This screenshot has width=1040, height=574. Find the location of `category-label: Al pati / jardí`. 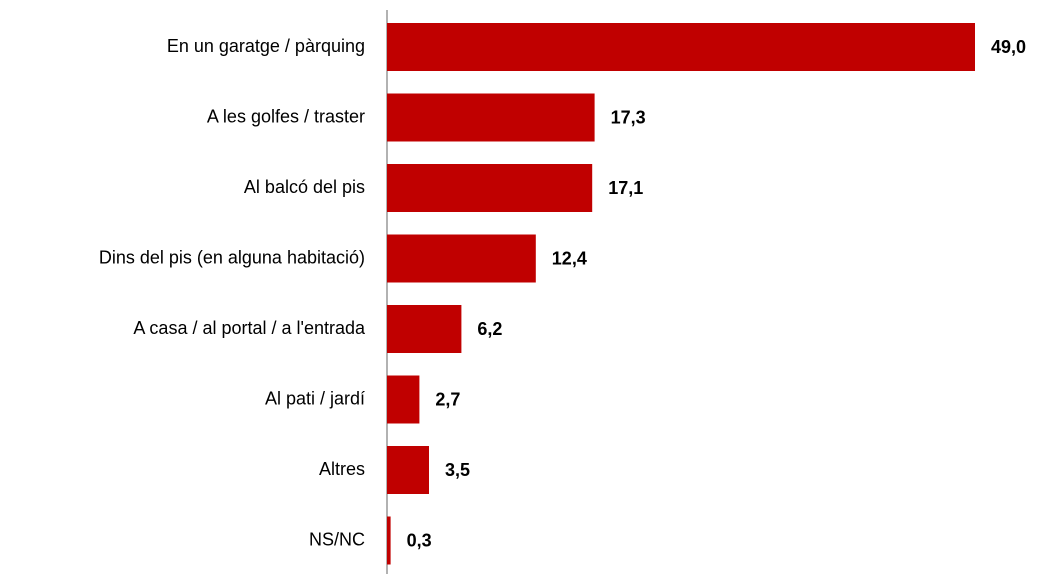

category-label: Al pati / jardí is located at coordinates (315, 398).